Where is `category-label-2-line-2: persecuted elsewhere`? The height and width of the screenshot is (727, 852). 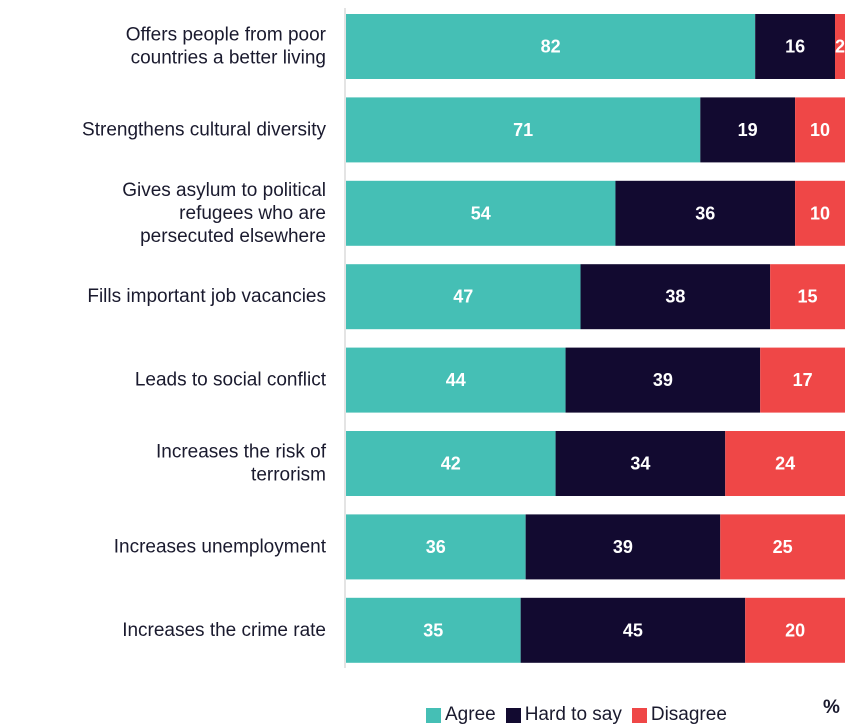
category-label-2-line-2: persecuted elsewhere is located at coordinates (233, 236).